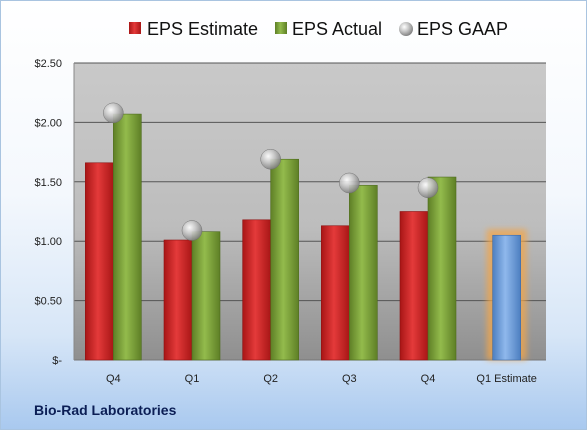  What do you see at coordinates (48, 302) in the screenshot?
I see `y-tick-label: $0.50` at bounding box center [48, 302].